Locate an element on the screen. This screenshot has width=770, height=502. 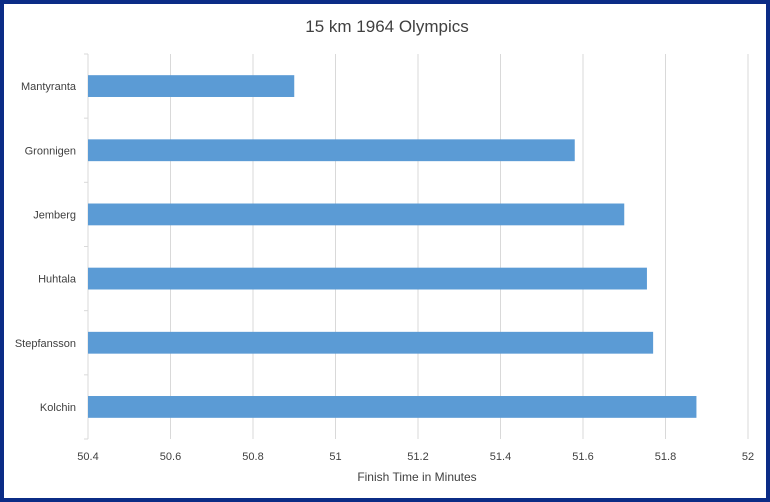
category-label: Jemberg is located at coordinates (54, 215).